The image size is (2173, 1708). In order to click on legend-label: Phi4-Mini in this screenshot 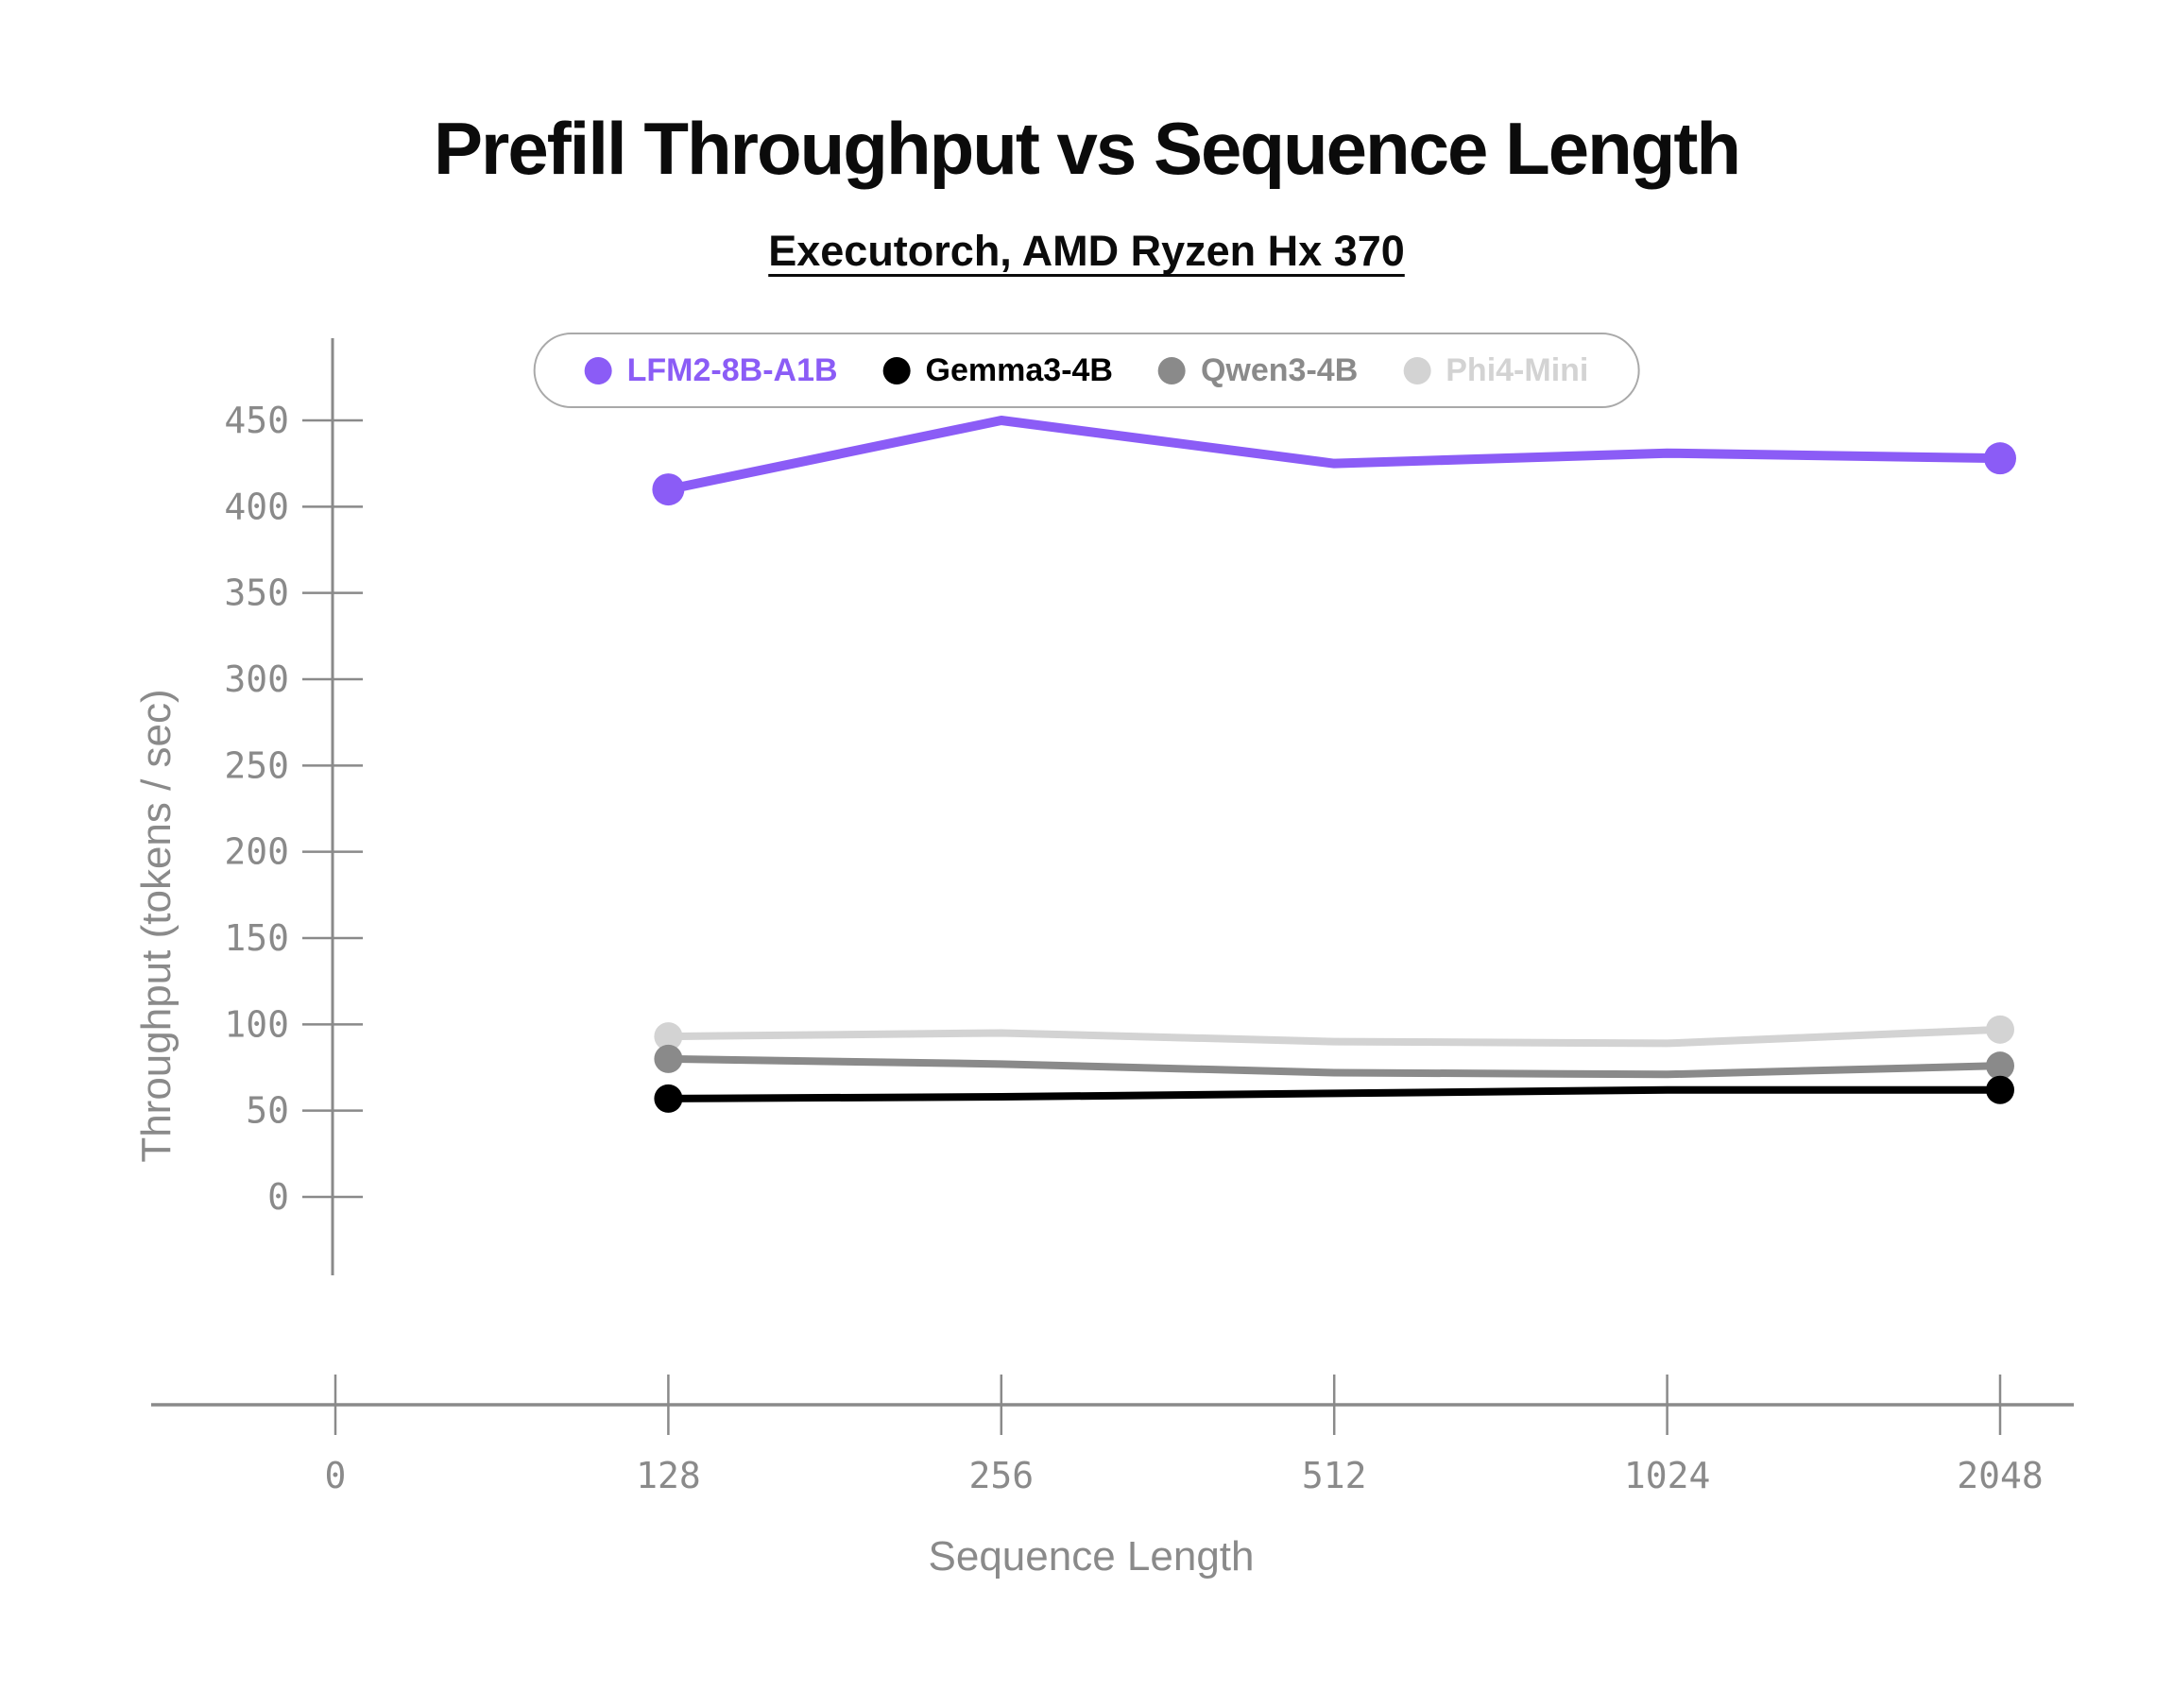, I will do `click(1517, 369)`.